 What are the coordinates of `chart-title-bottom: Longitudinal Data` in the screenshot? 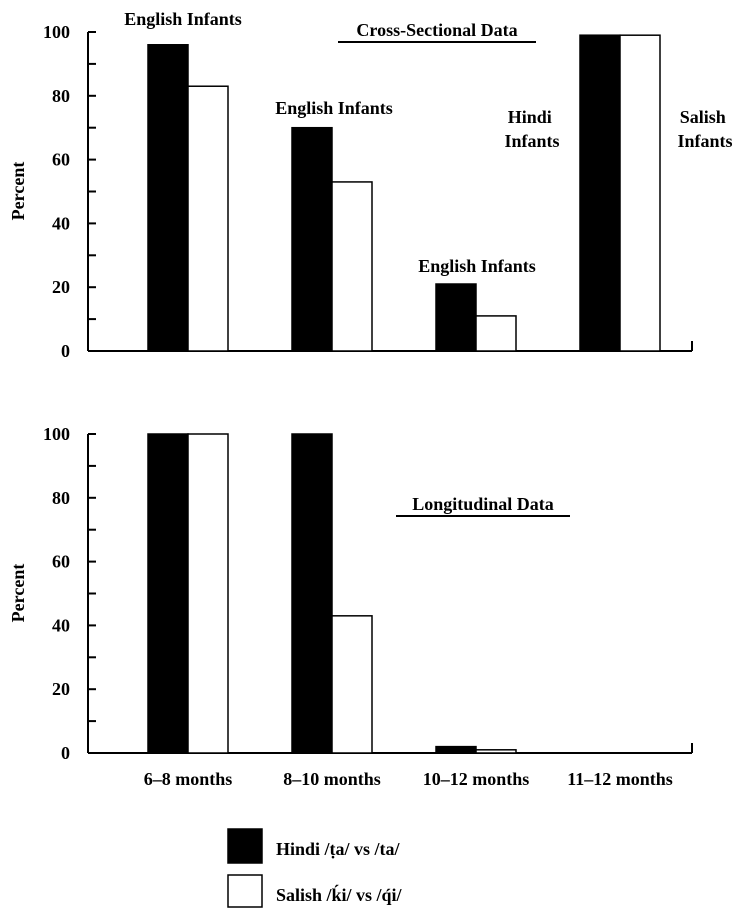 It's located at (483, 504).